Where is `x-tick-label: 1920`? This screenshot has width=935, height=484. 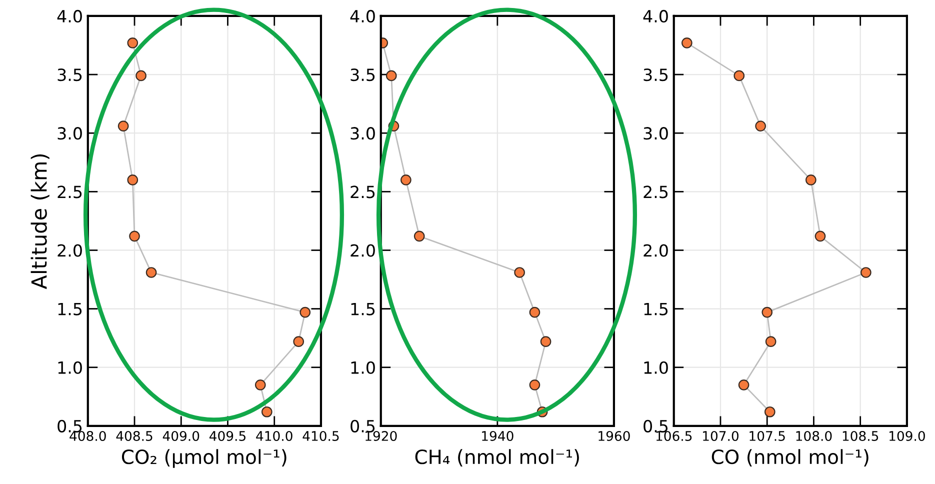
x-tick-label: 1920 is located at coordinates (381, 436).